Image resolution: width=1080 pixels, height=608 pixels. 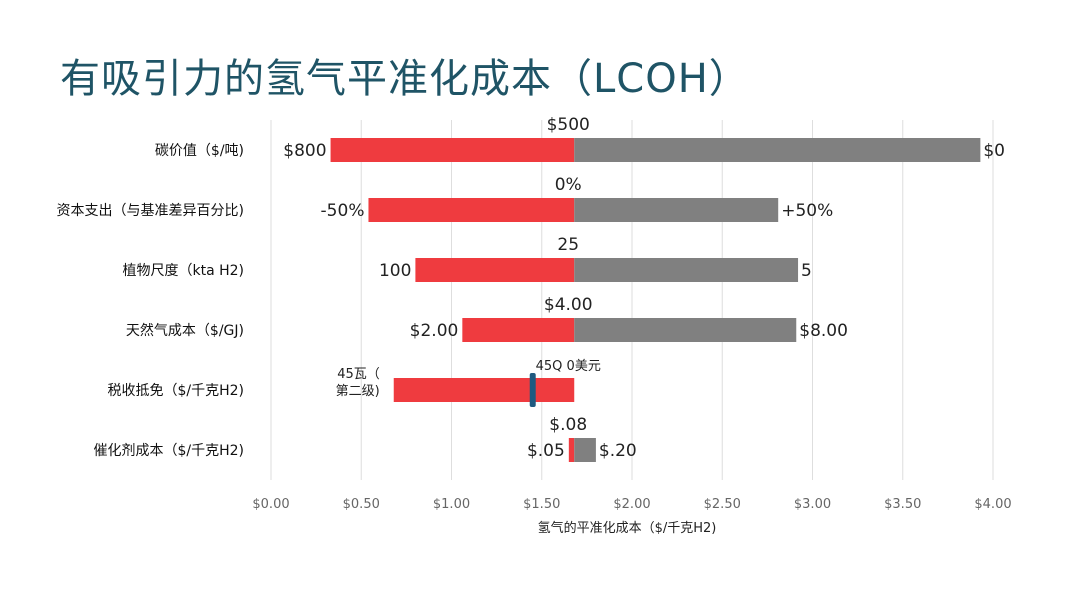 What do you see at coordinates (175, 391) in the screenshot?
I see `category-label: 税收抵免（$/千克H2)` at bounding box center [175, 391].